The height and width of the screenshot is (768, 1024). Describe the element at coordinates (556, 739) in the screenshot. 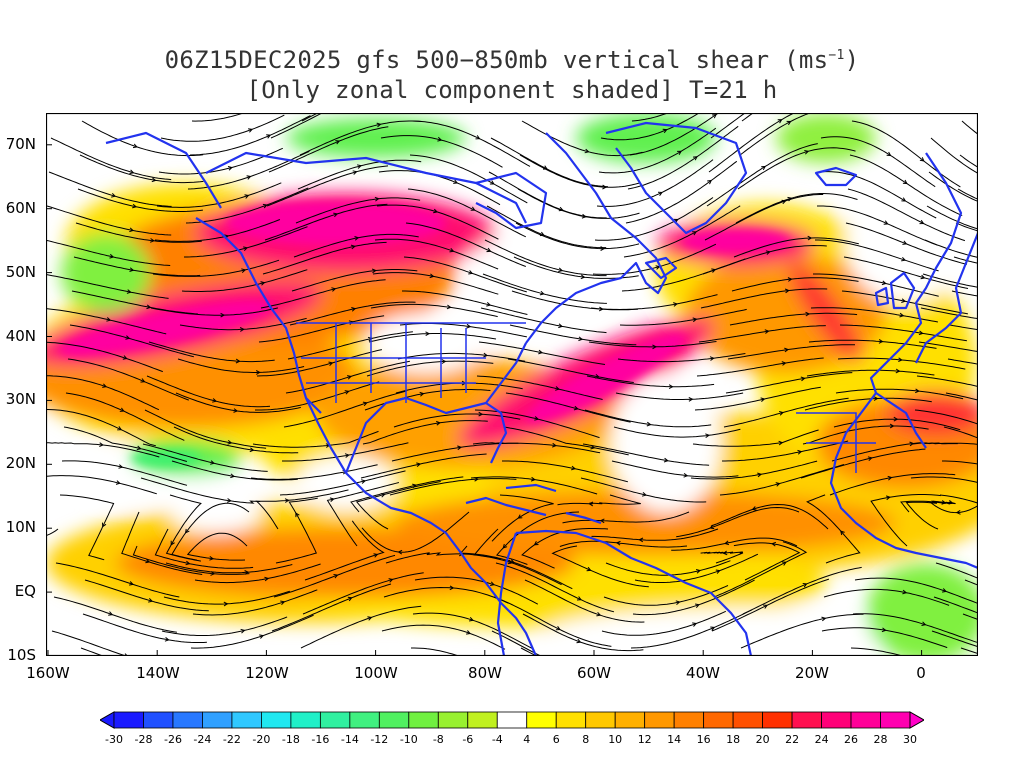

I see `colorbar-label: 6` at that location.